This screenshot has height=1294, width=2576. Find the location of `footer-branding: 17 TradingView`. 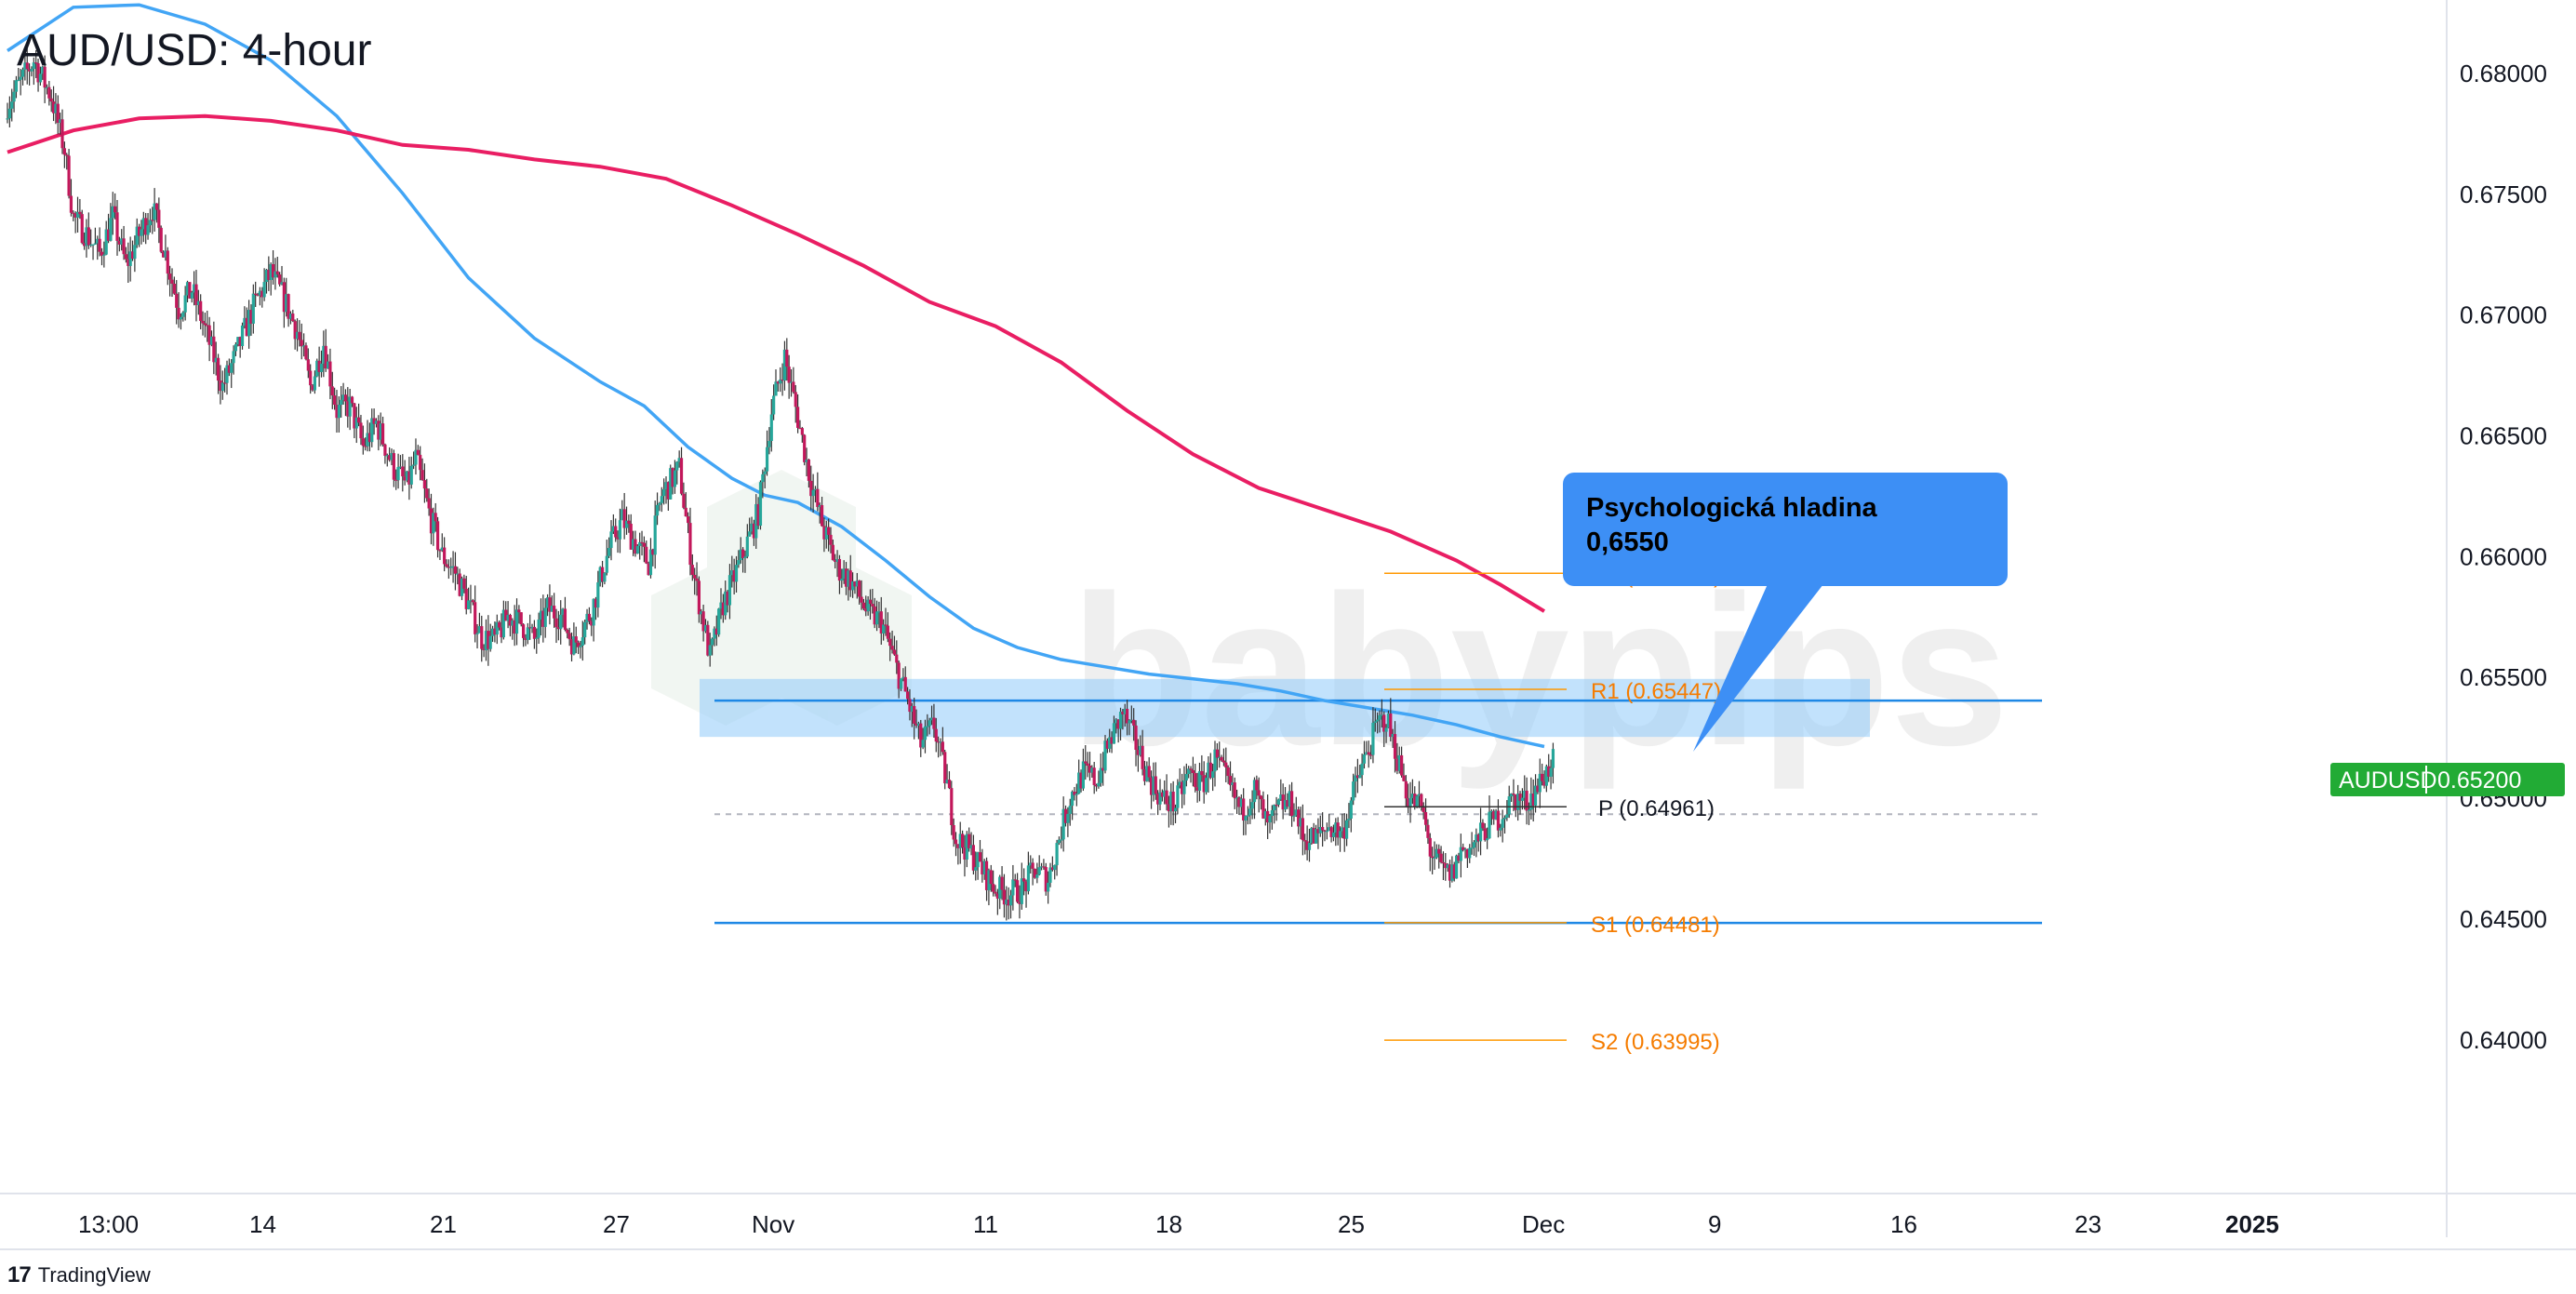

footer-branding: 17 TradingView is located at coordinates (79, 1274).